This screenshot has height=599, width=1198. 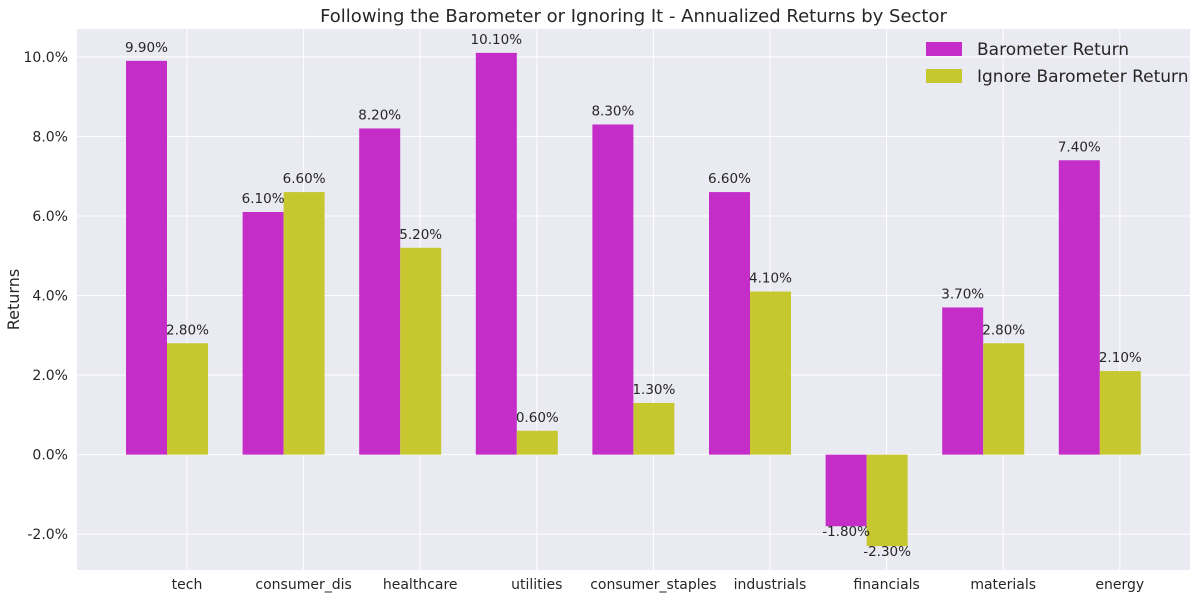 What do you see at coordinates (1119, 585) in the screenshot?
I see `x-tick-label: energy` at bounding box center [1119, 585].